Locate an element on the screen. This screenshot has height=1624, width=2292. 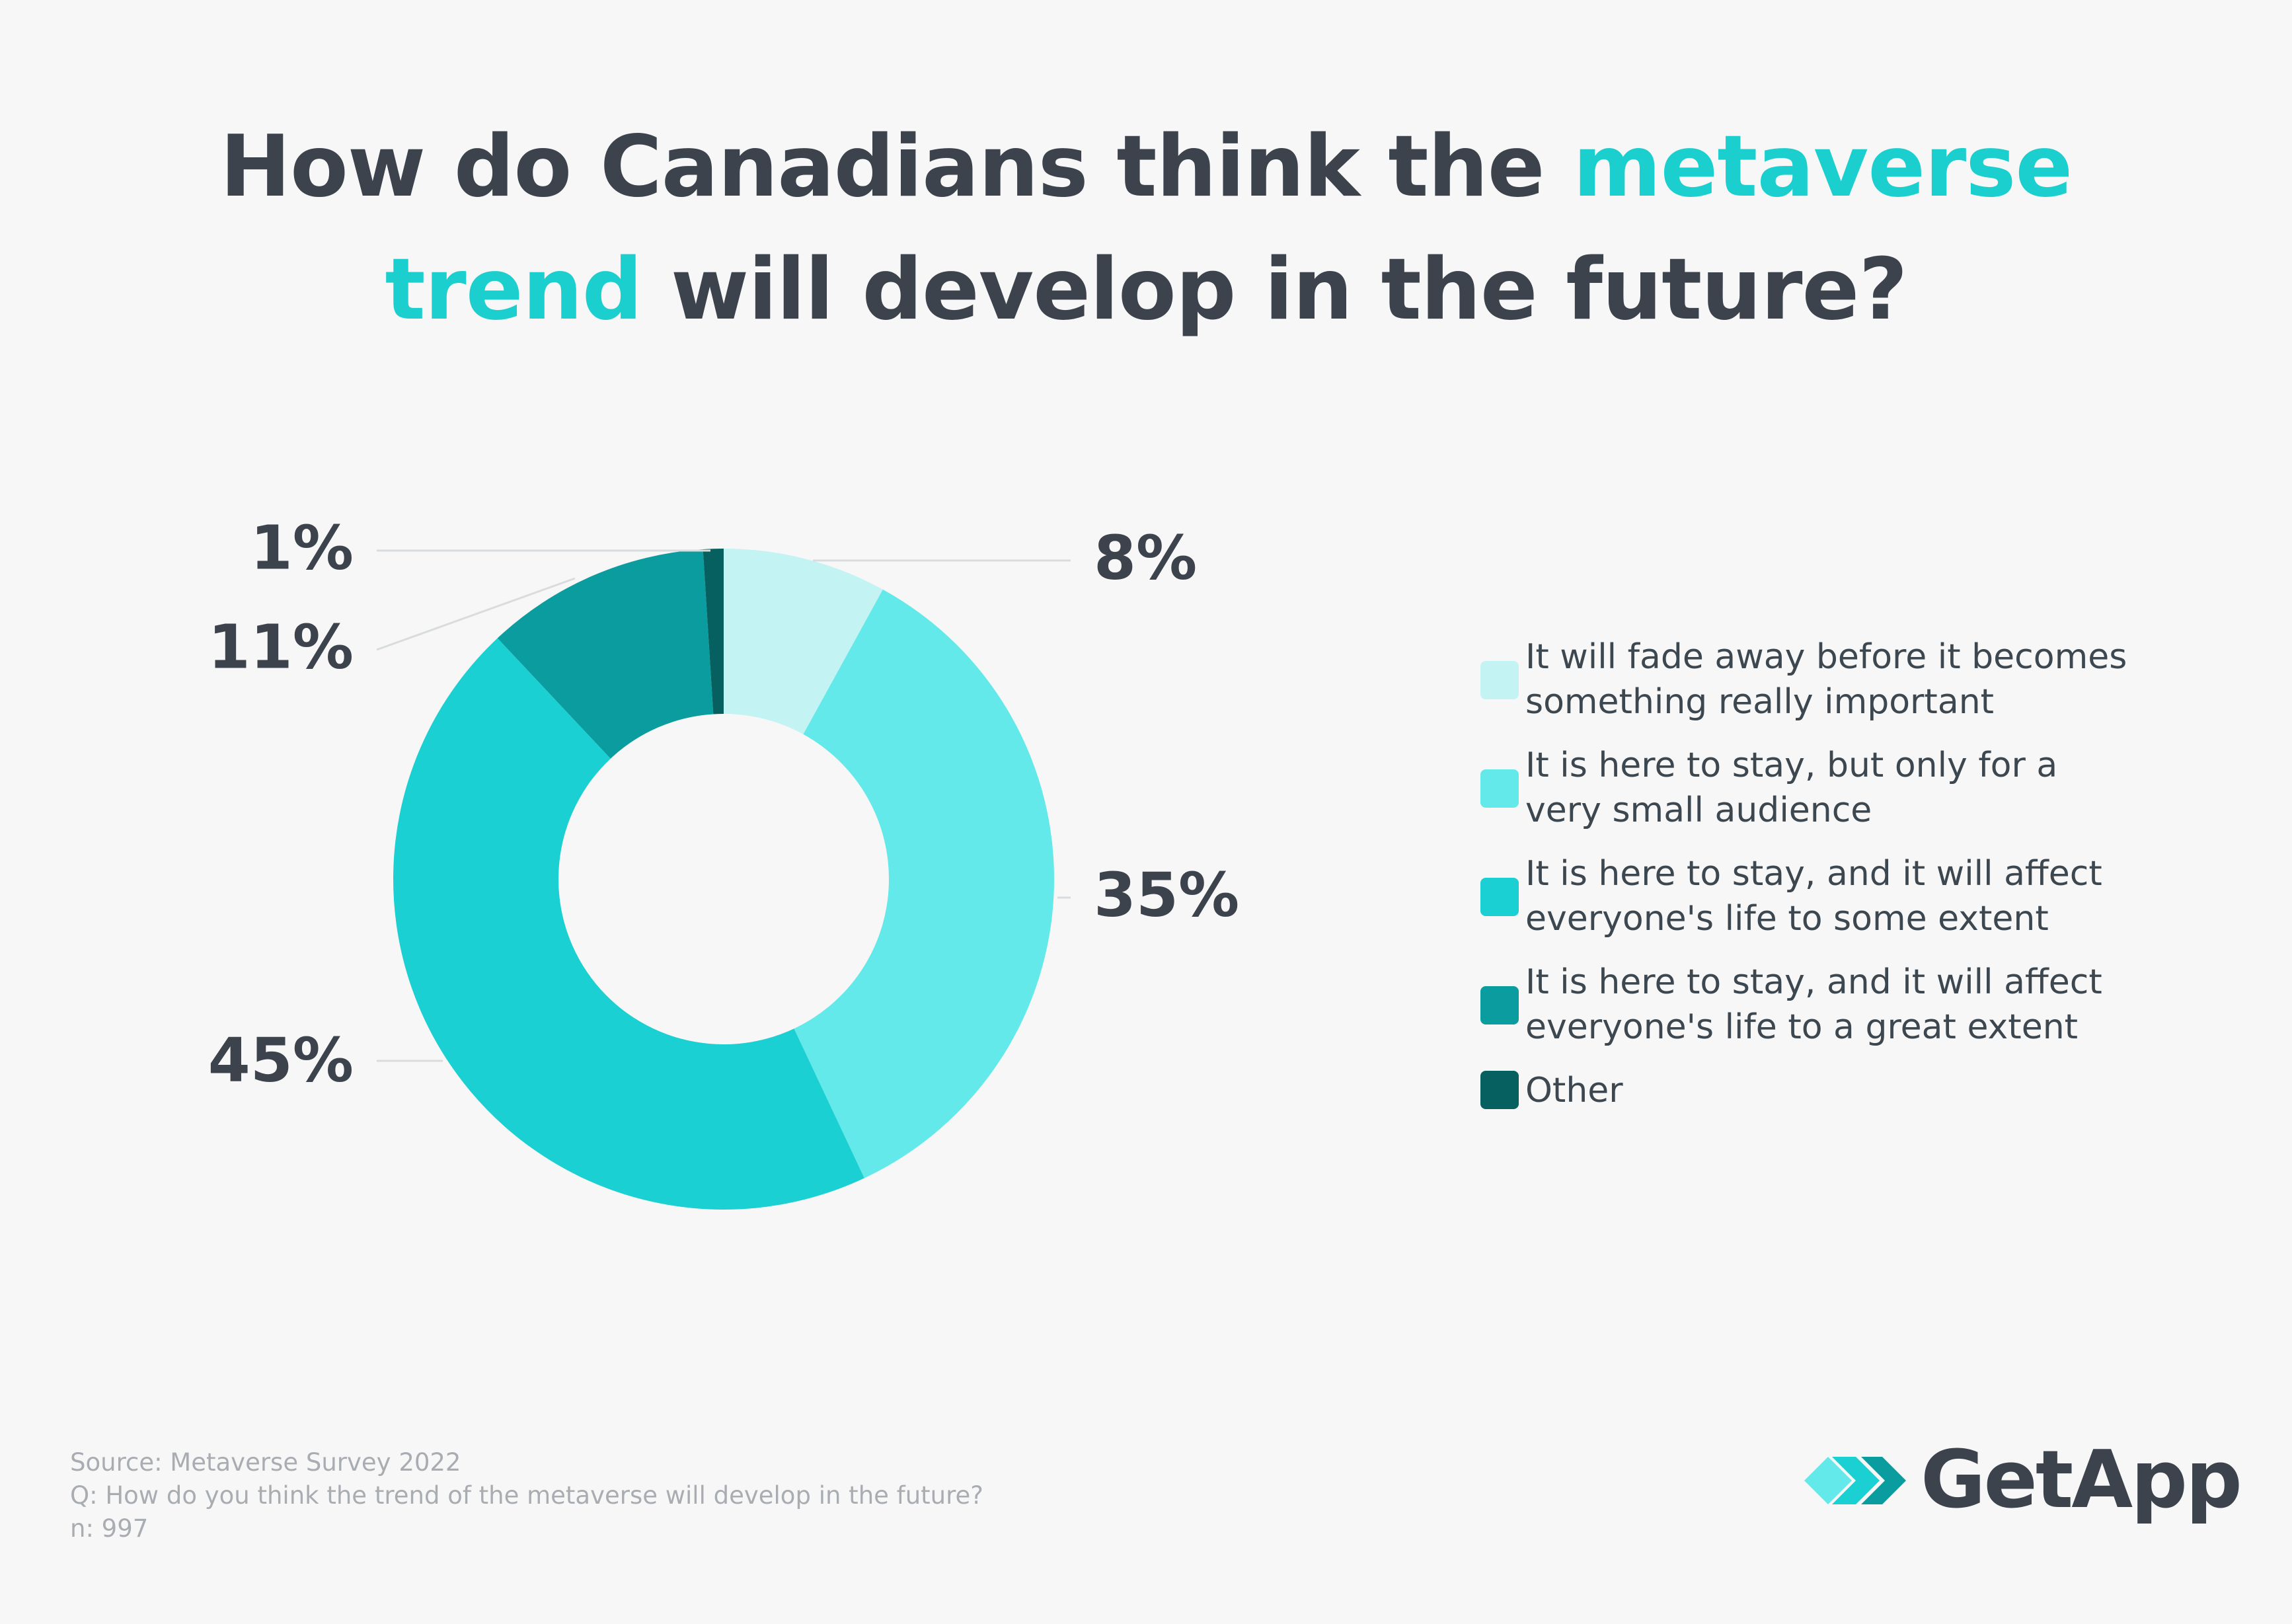
title-highlight-trend: trend is located at coordinates (513, 290).